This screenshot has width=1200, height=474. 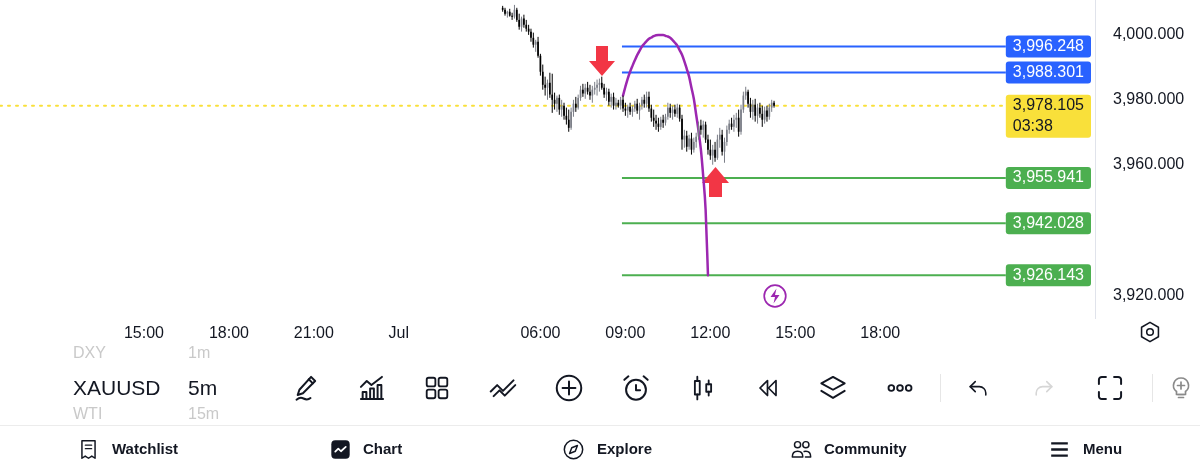 I want to click on x-tick-label: Jul, so click(x=399, y=333).